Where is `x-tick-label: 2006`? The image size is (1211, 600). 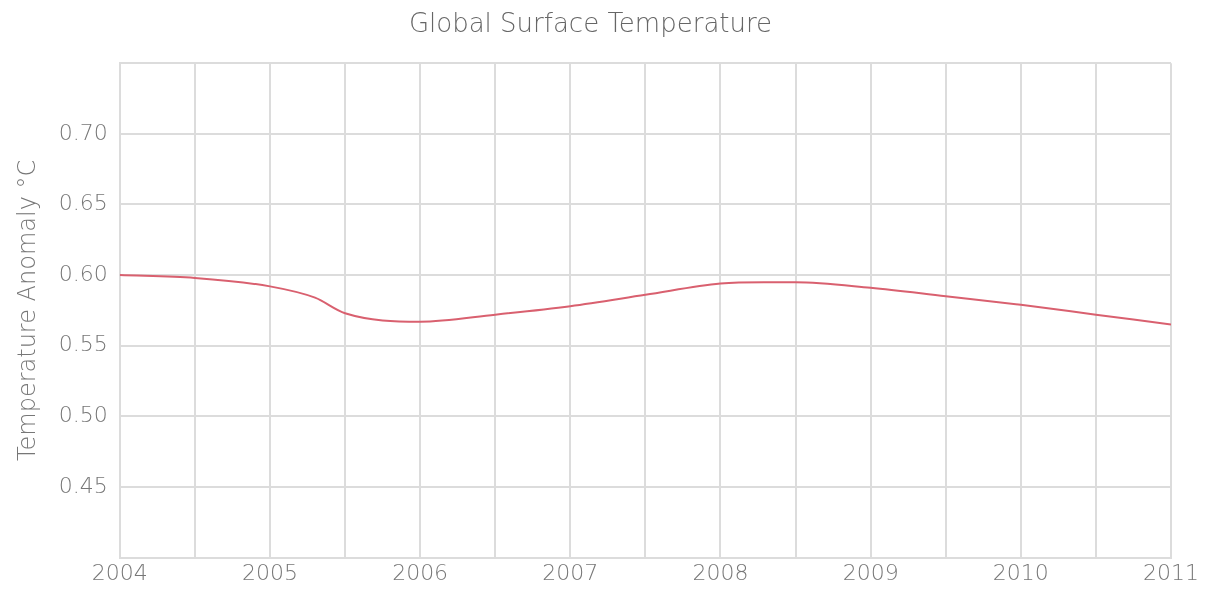
x-tick-label: 2006 is located at coordinates (420, 572).